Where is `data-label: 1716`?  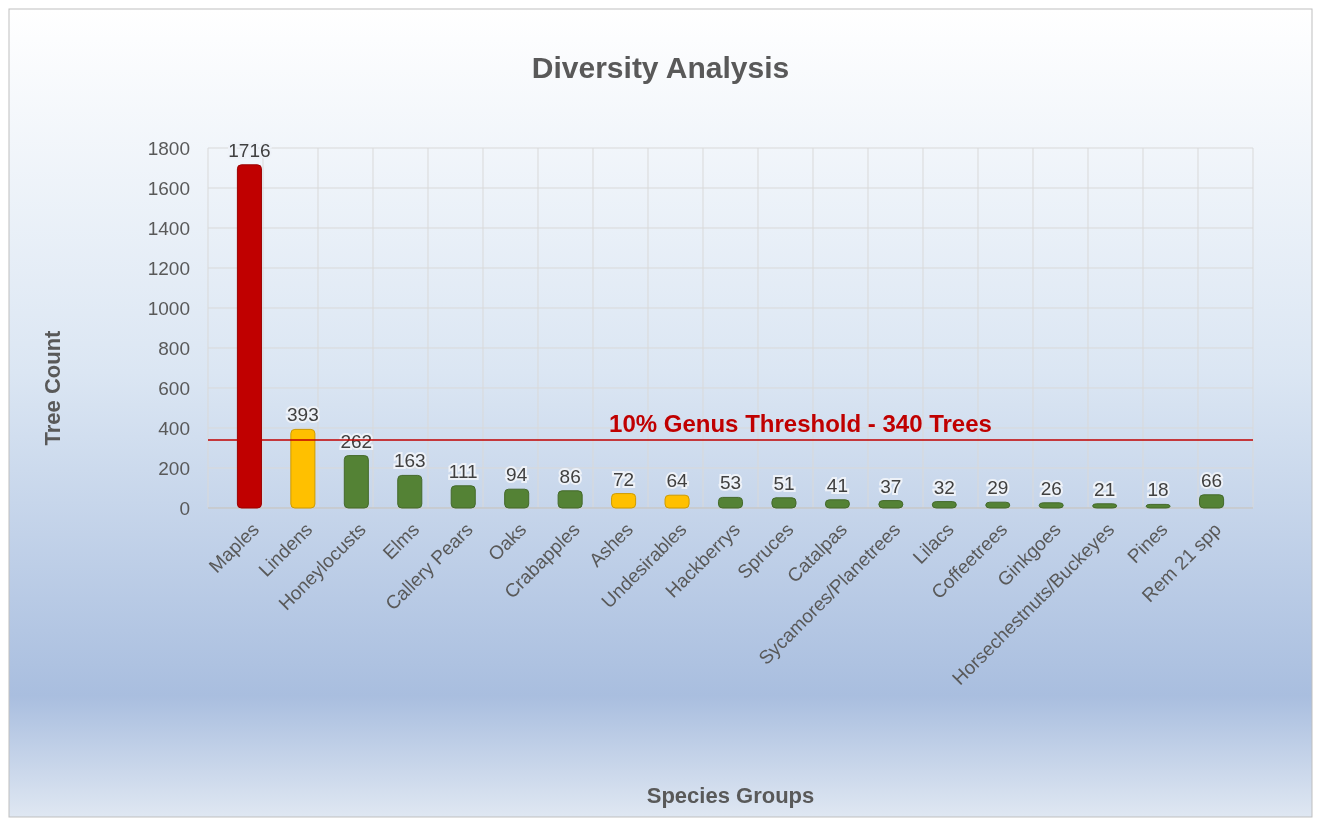 data-label: 1716 is located at coordinates (249, 150).